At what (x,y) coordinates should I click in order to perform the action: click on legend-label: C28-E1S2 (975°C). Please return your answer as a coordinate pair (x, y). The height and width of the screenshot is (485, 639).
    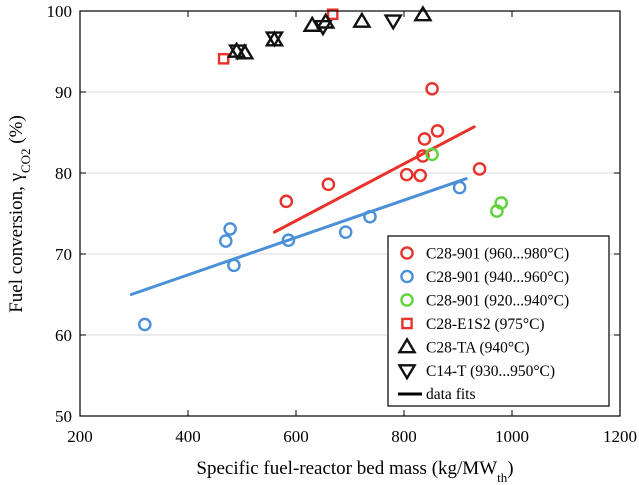
    Looking at the image, I should click on (485, 324).